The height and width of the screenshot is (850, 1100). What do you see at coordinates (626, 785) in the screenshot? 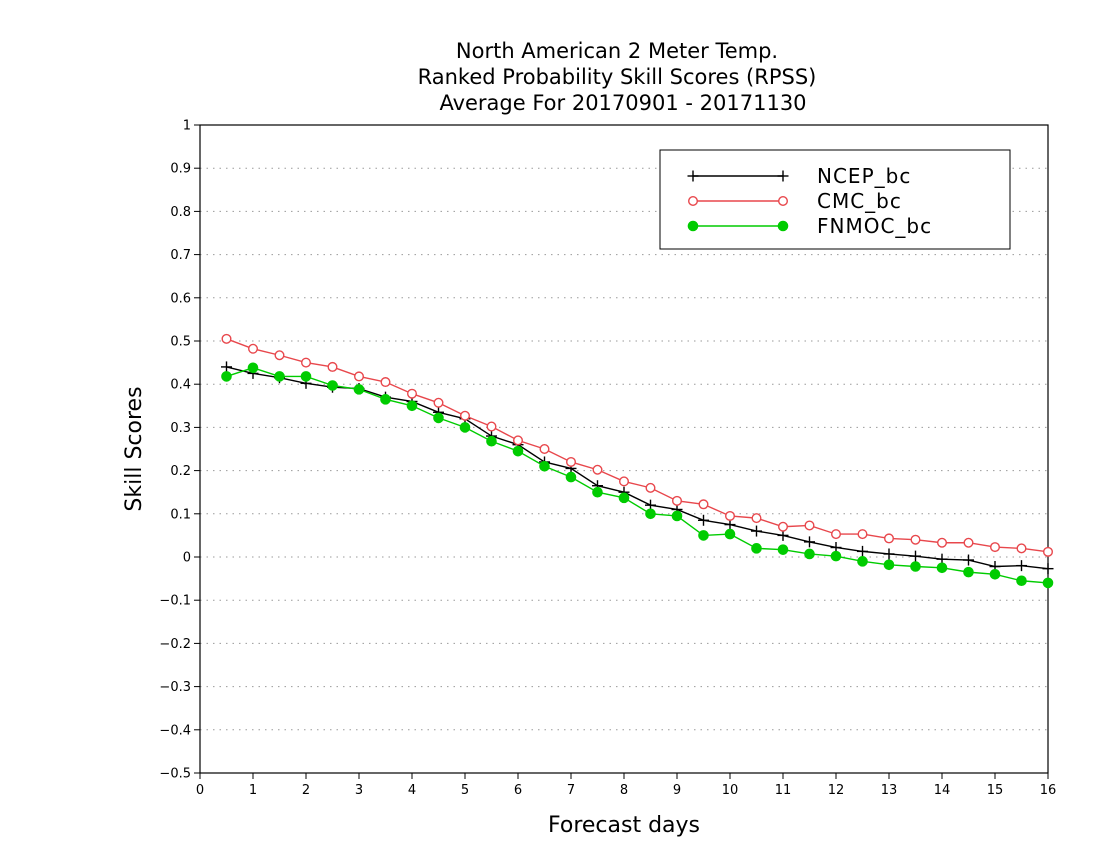
I see `x-axis: 0 1 2 3 4 5 6 7 8 9 10 11 12 13 14 15 16` at bounding box center [626, 785].